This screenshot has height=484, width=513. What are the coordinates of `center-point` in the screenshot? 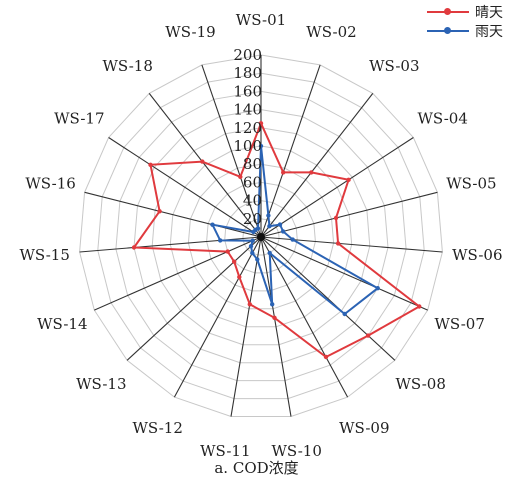 It's located at (261, 237).